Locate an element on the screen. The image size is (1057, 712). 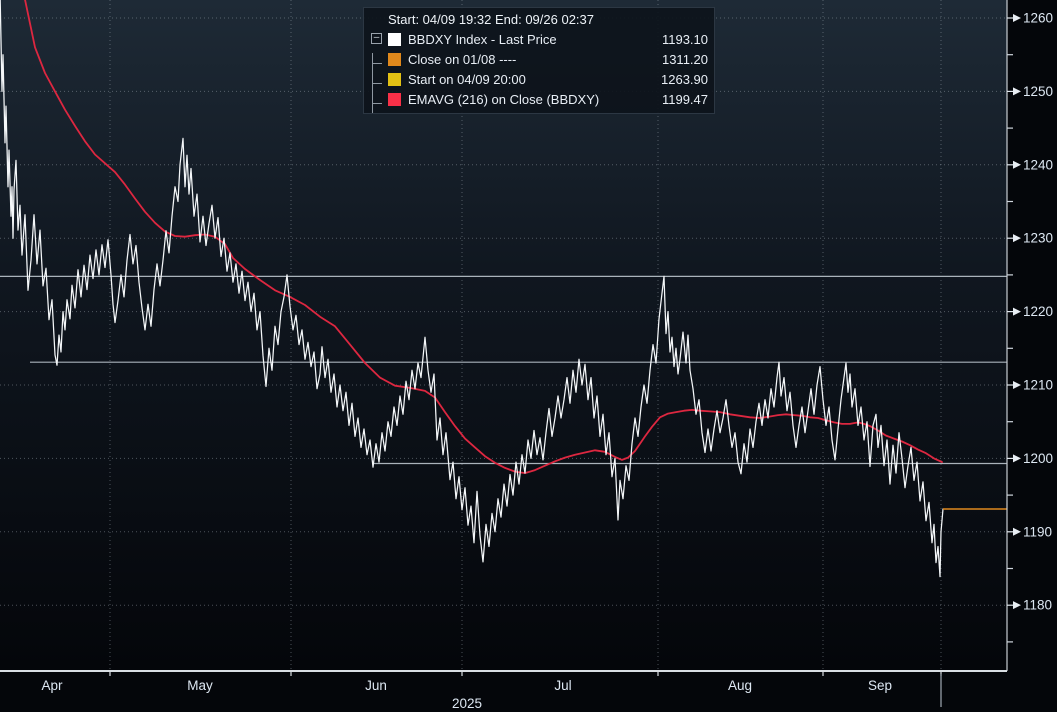
series-value: 1311.20 is located at coordinates (684, 59).